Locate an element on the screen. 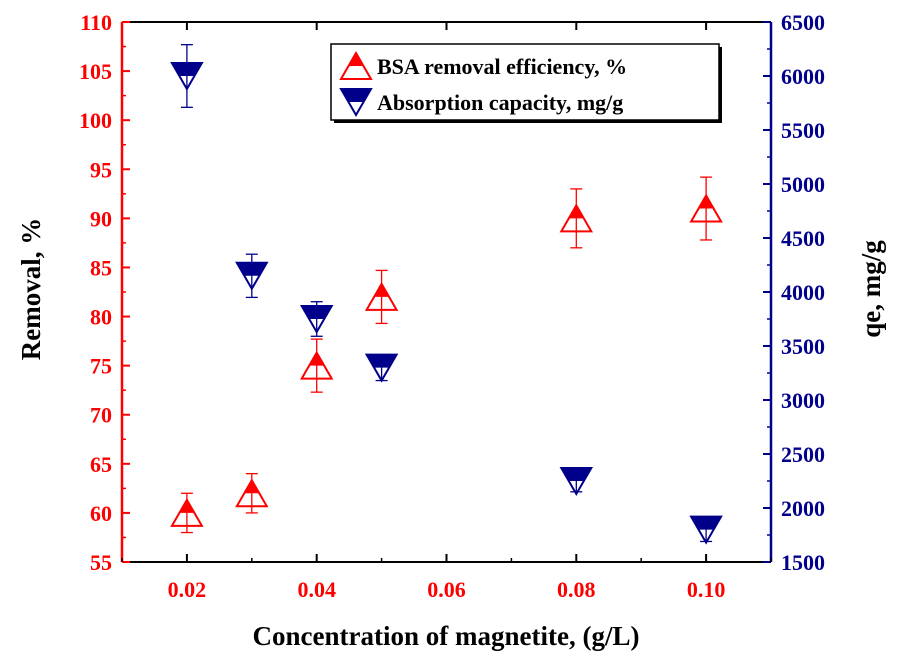 Image resolution: width=901 pixels, height=666 pixels. y-right-tick-label: 5500 is located at coordinates (803, 130).